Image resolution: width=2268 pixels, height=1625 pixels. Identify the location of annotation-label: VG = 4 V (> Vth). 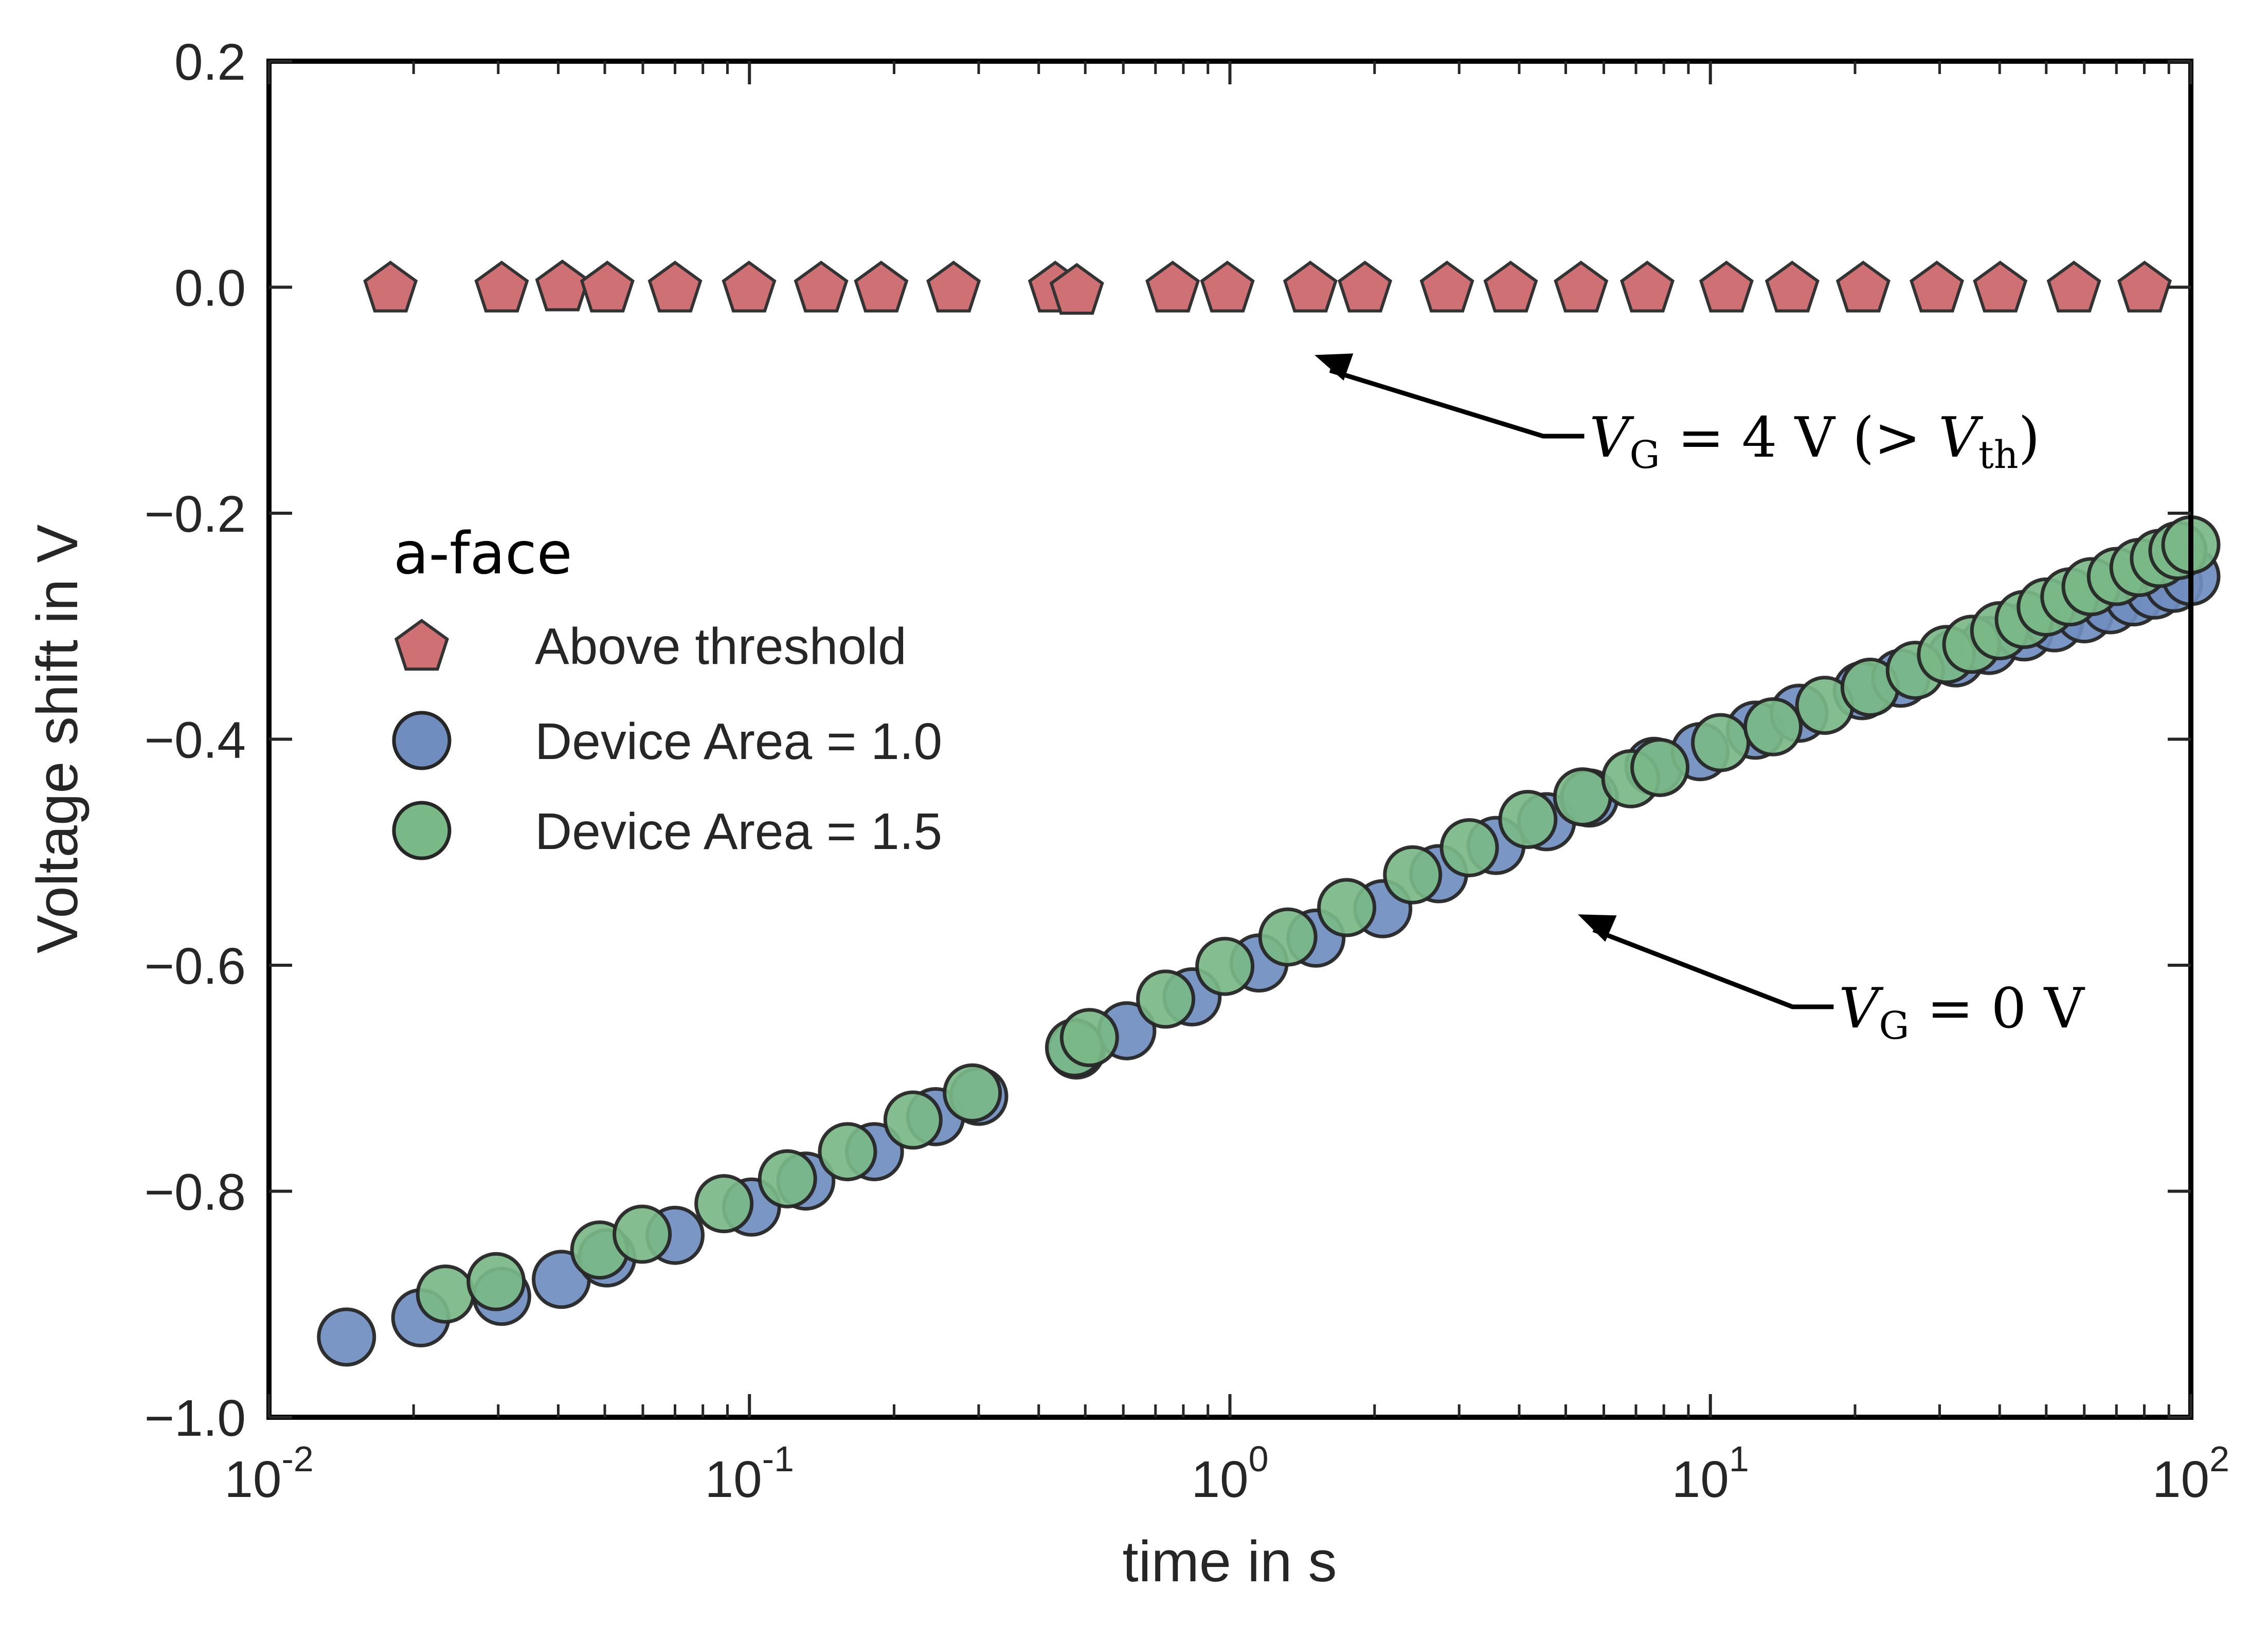
(1814, 441).